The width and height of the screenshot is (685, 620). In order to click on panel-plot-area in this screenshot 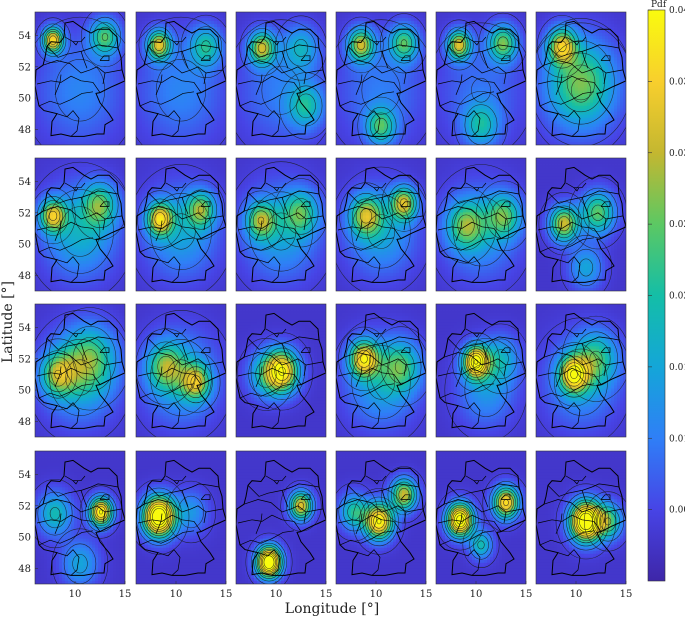, I will do `click(281, 78)`.